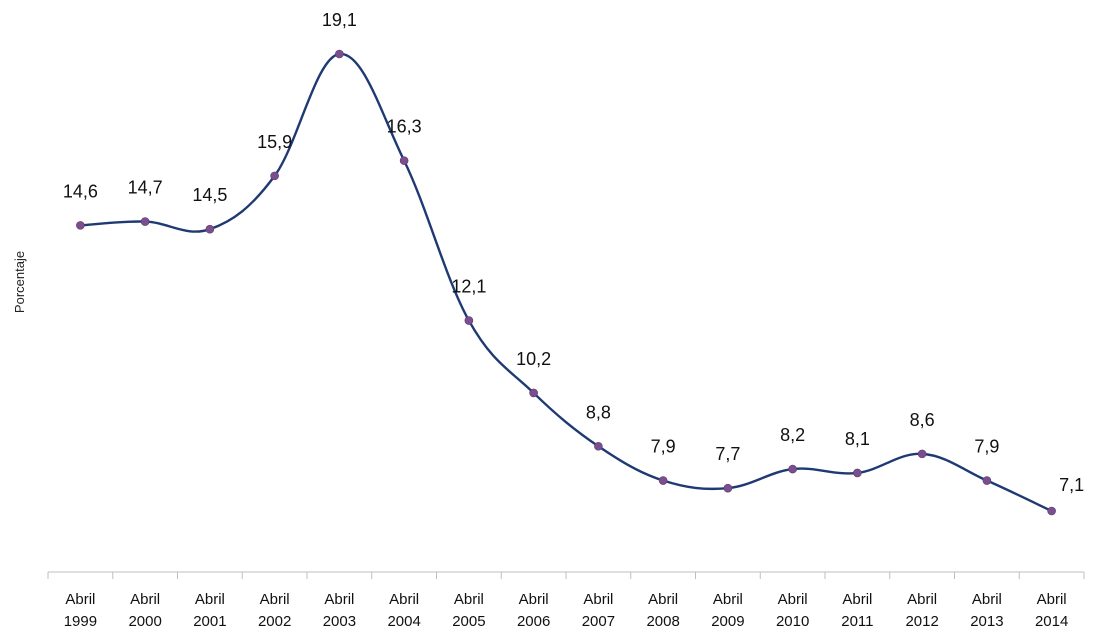  Describe the element at coordinates (468, 621) in the screenshot. I see `x-tick-label-year: 2005` at that location.